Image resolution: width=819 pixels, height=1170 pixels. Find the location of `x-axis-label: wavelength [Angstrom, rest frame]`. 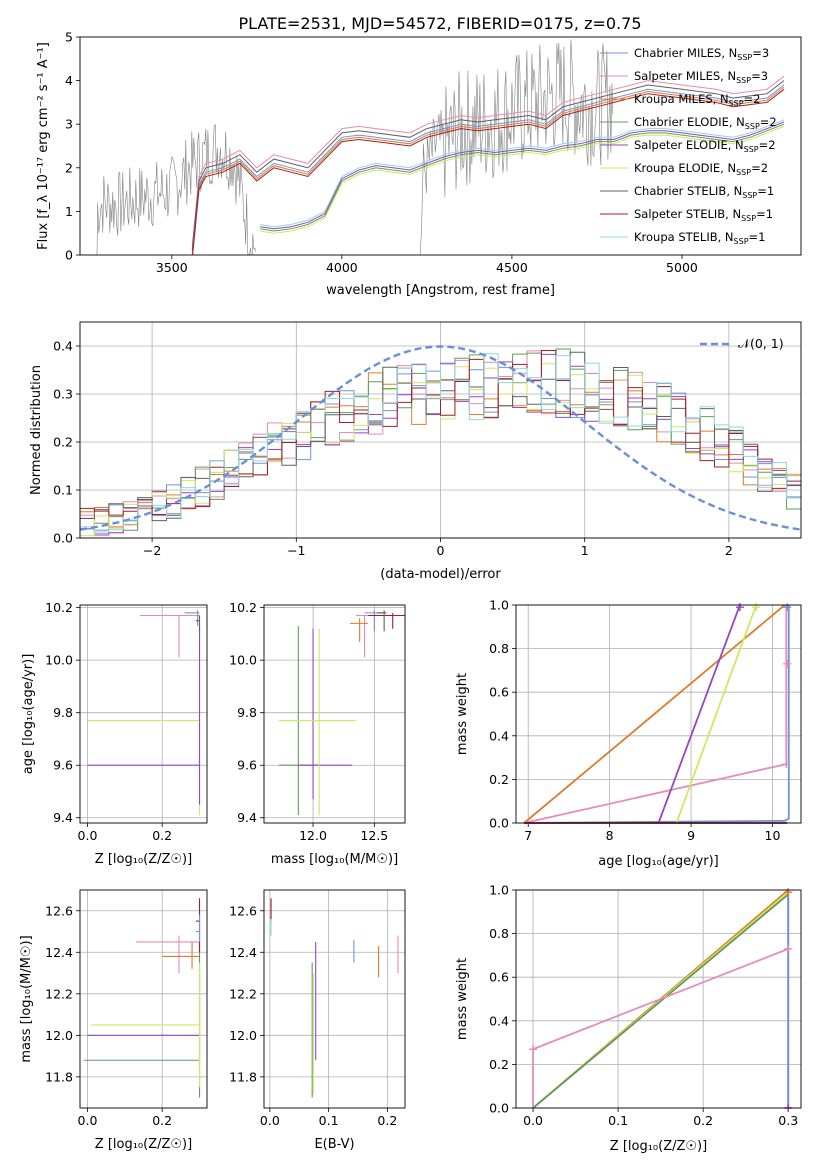

x-axis-label: wavelength [Angstrom, rest frame] is located at coordinates (440, 290).